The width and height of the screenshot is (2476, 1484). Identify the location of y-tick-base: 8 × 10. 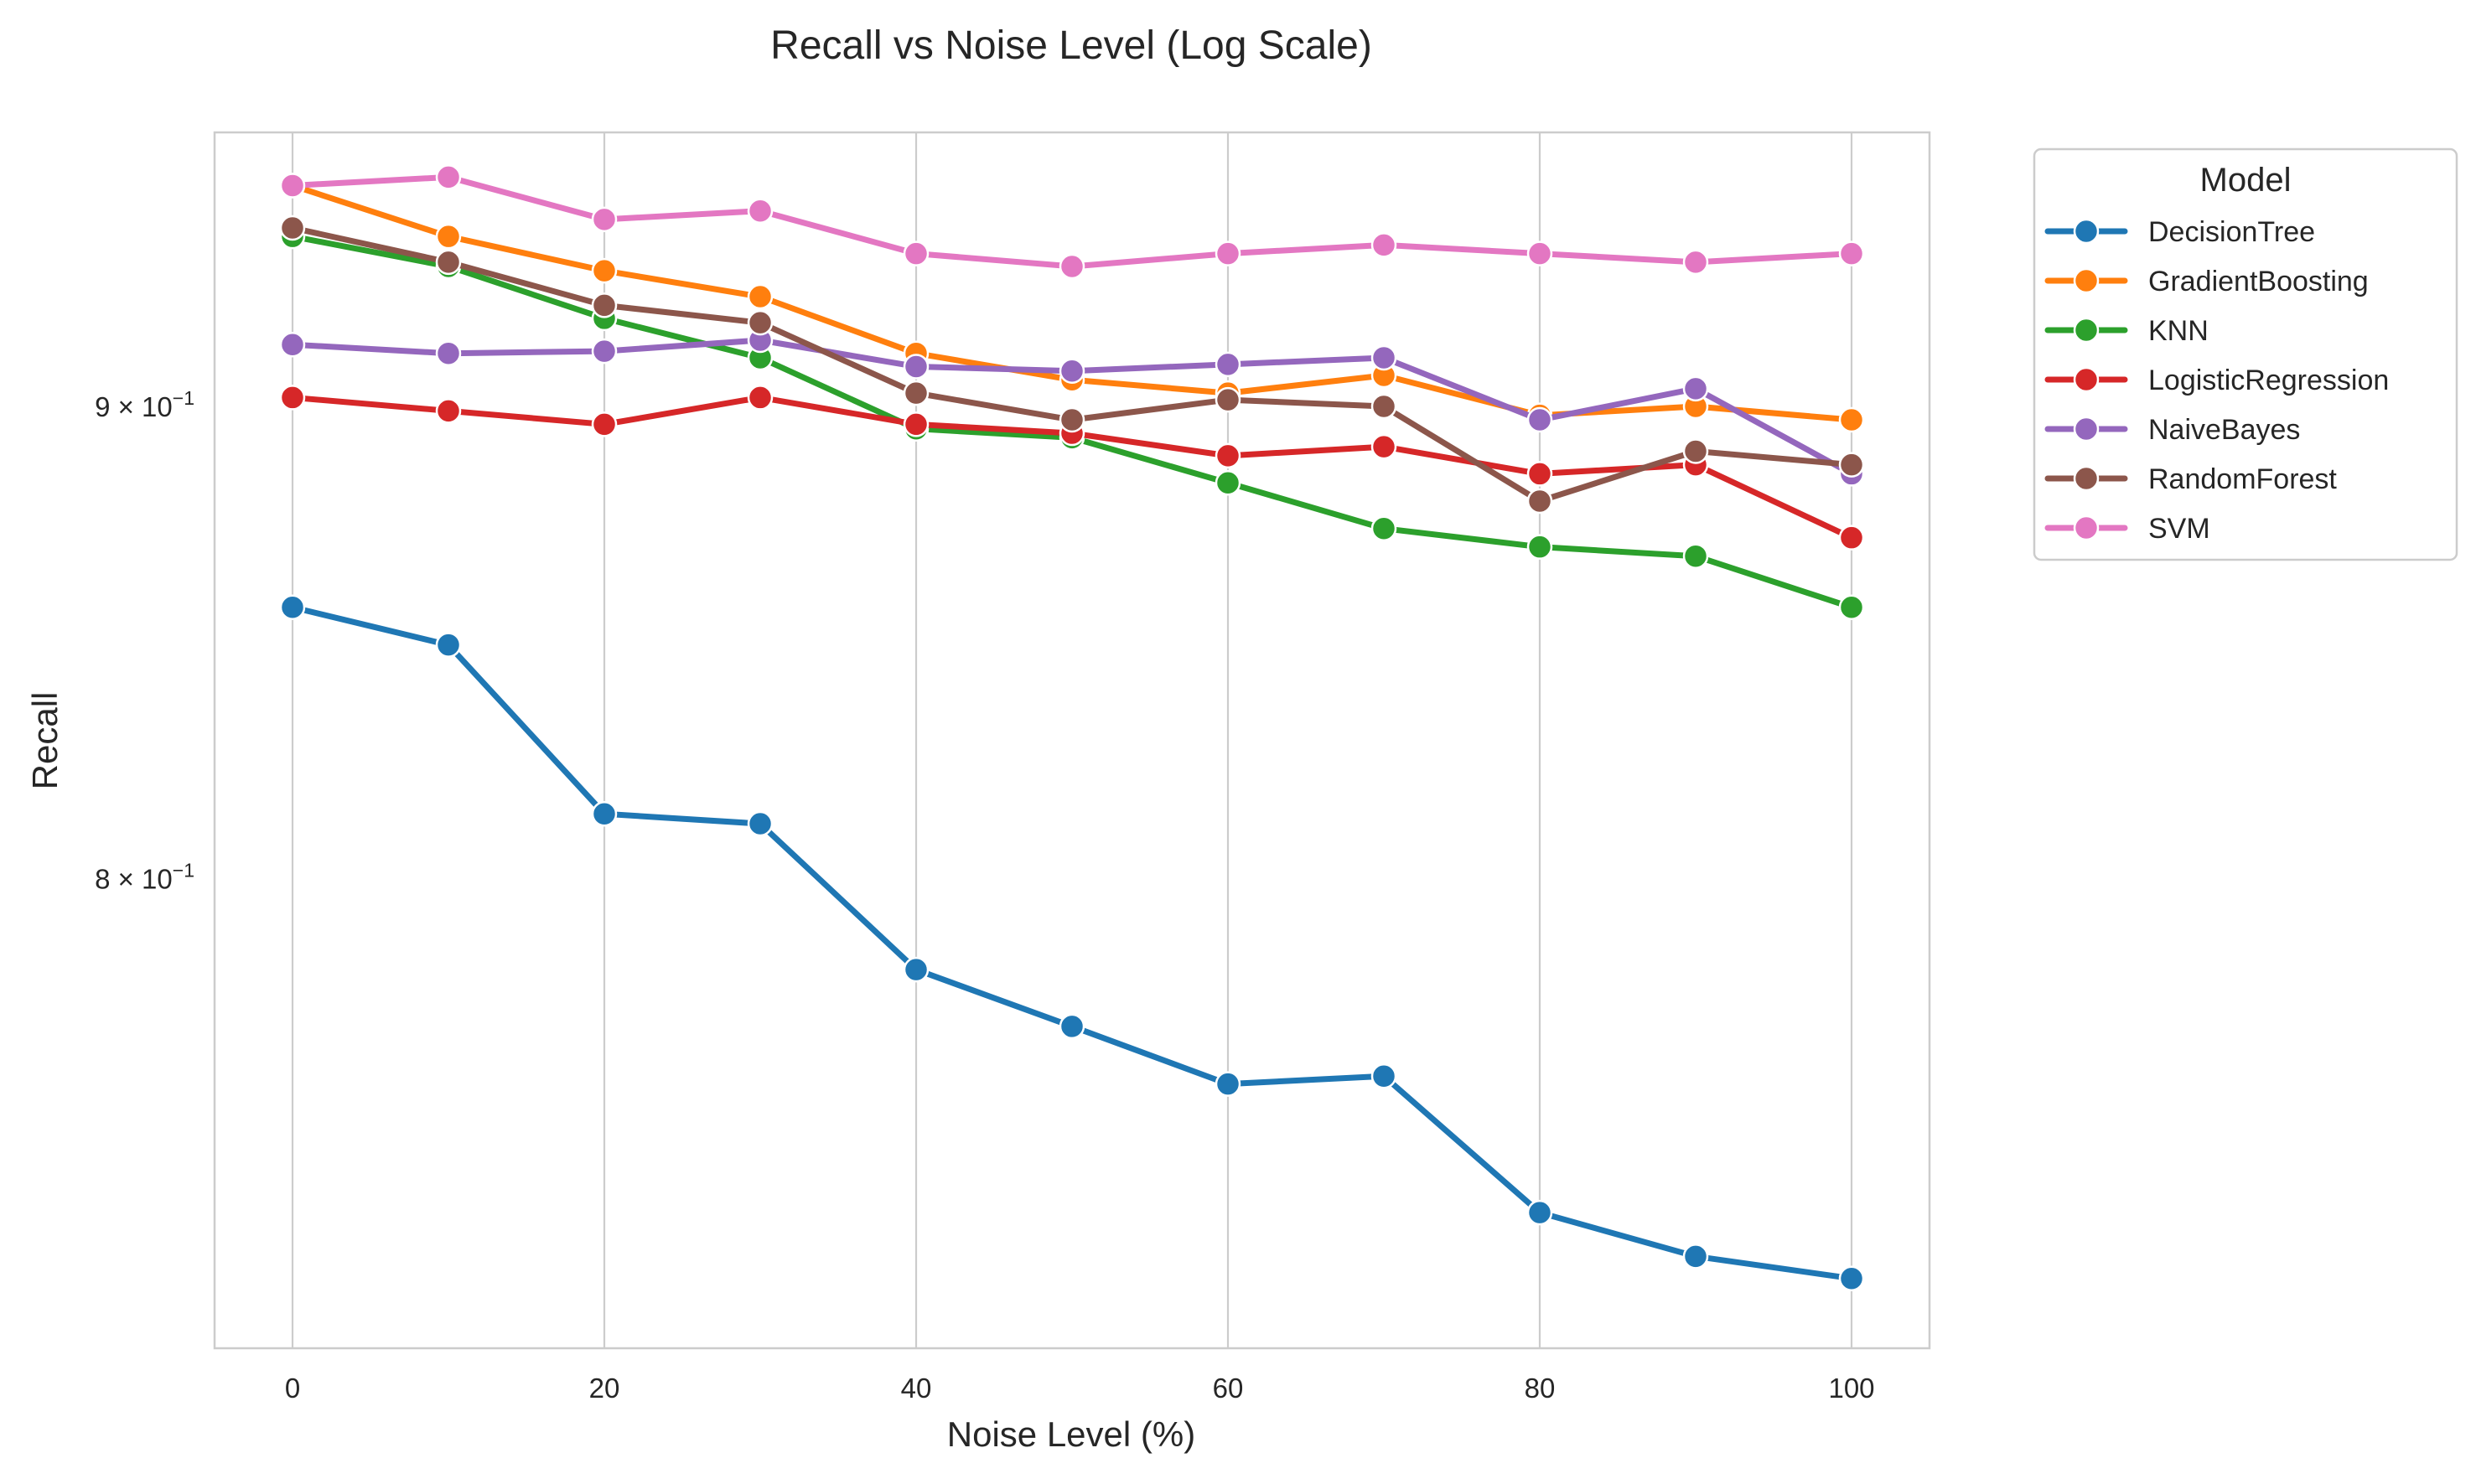
(134, 878).